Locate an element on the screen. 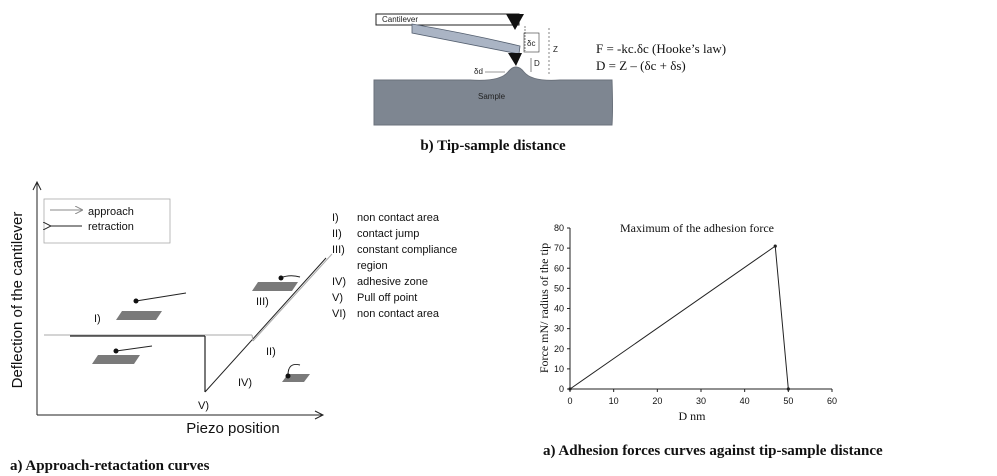  y-tick-label: 80 is located at coordinates (559, 228).